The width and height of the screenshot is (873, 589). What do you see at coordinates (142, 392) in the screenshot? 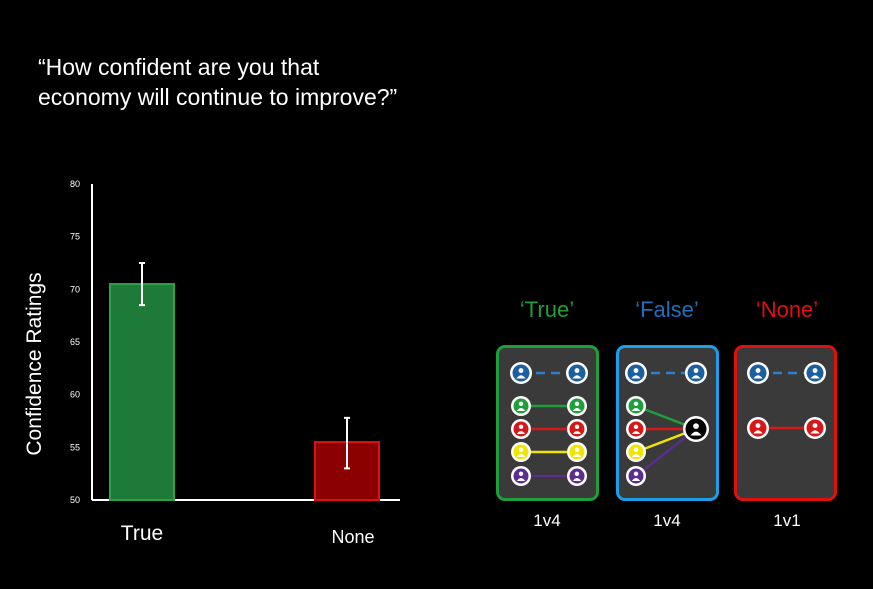
I see `bar-true` at bounding box center [142, 392].